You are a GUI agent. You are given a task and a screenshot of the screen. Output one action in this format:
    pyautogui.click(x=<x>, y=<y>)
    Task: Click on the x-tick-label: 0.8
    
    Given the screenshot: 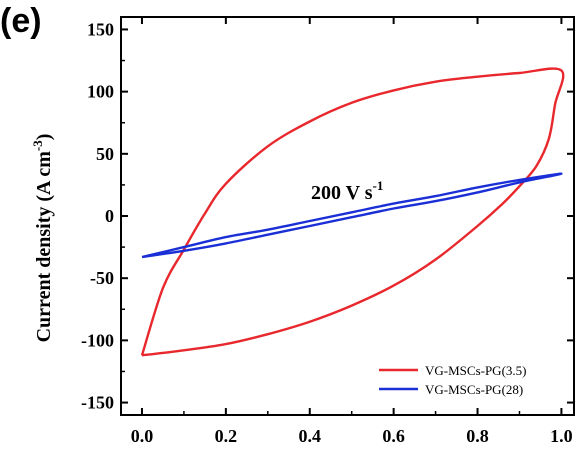 What is the action you would take?
    pyautogui.click(x=477, y=436)
    